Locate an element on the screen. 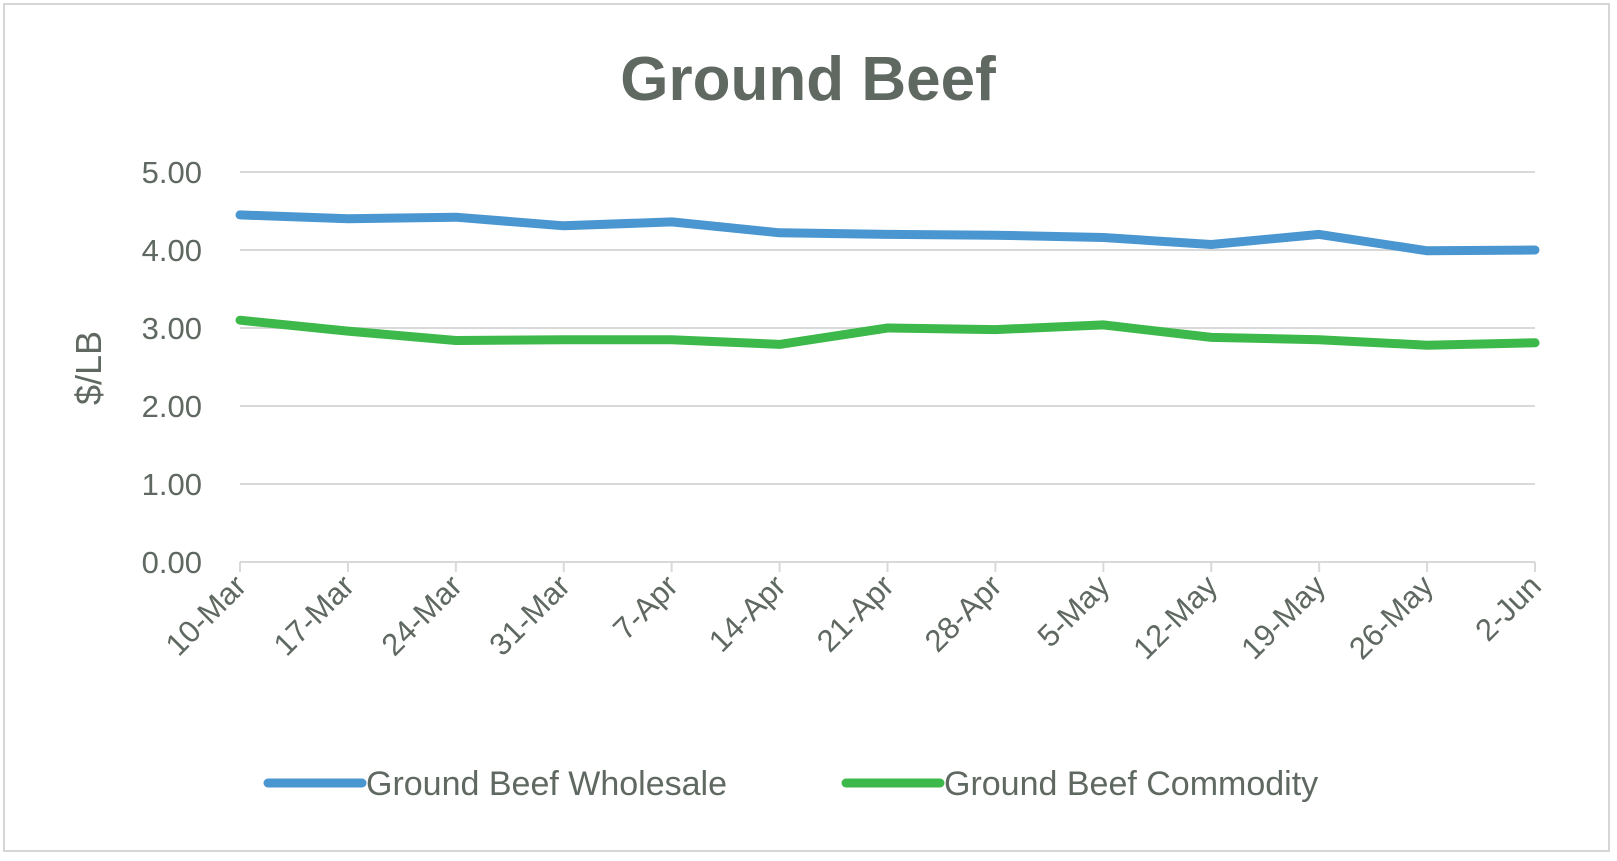 The image size is (1617, 861). x-tick-label: 31-Mar is located at coordinates (530, 615).